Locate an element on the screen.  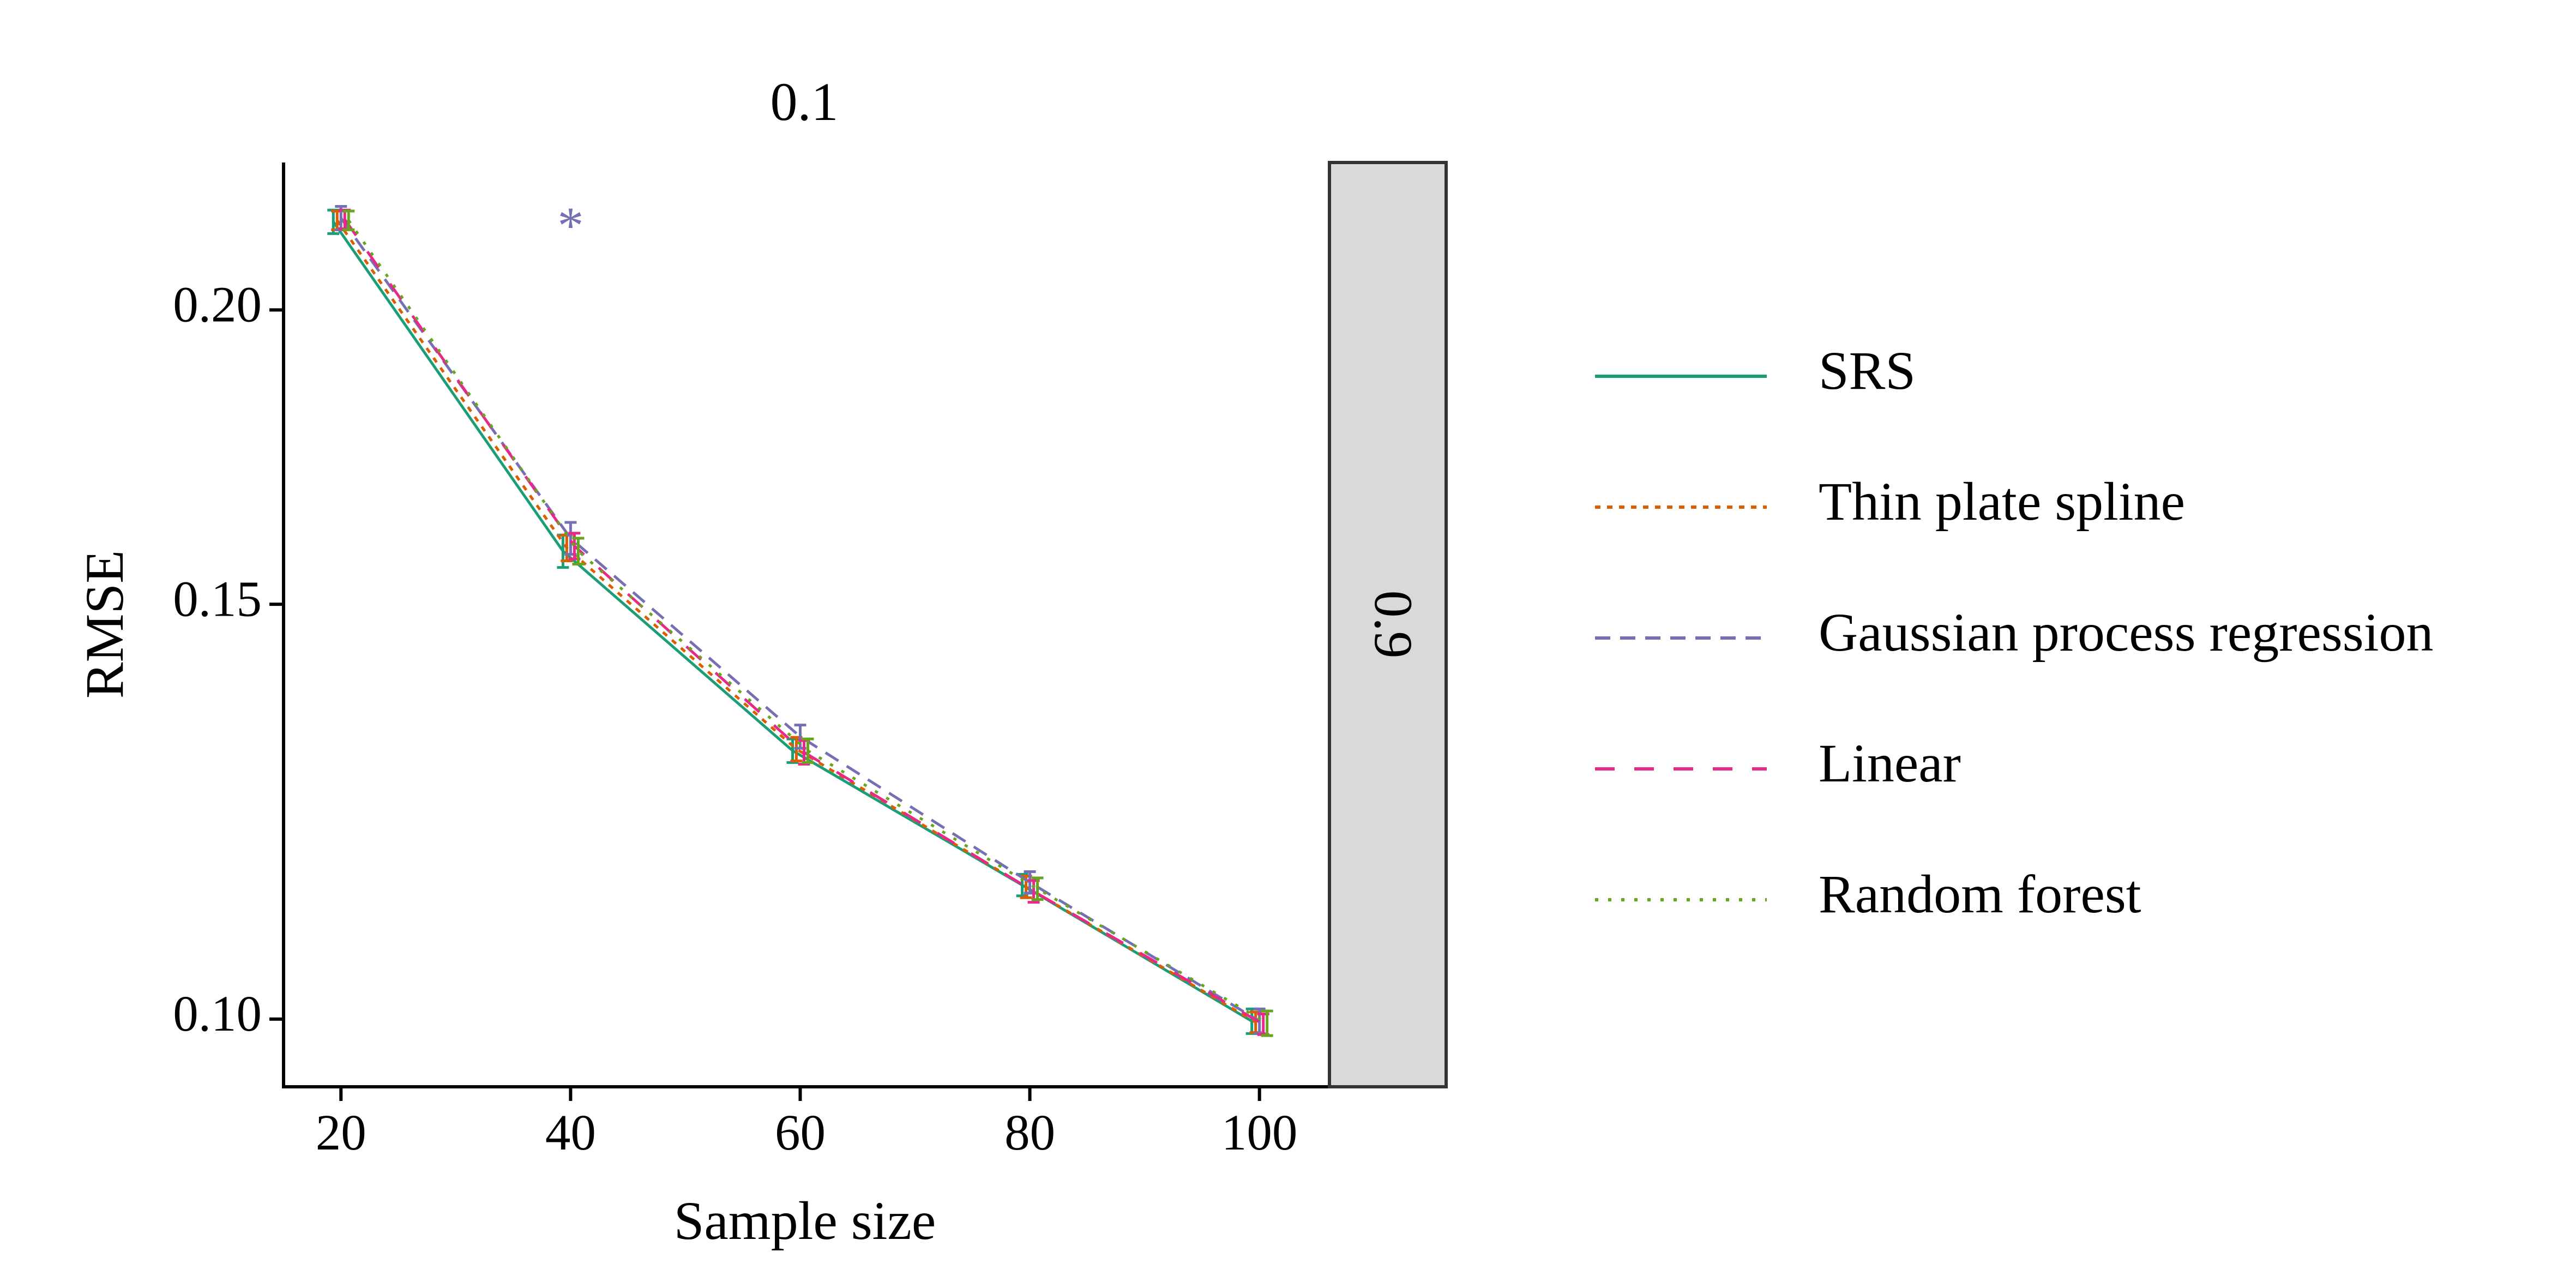
y-axis-label: RMSE is located at coordinates (104, 624).